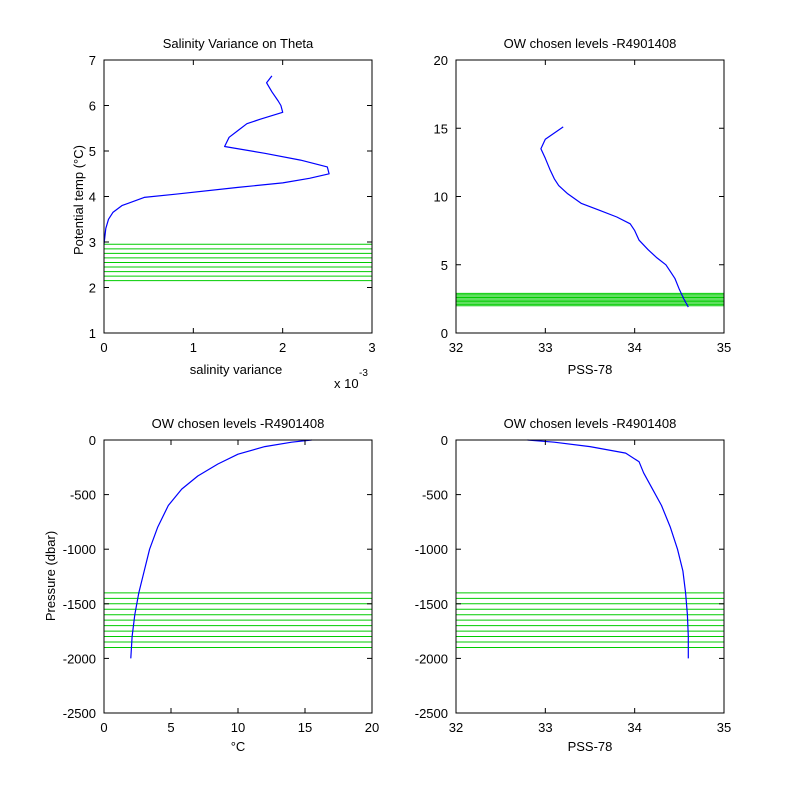 This screenshot has height=800, width=800. I want to click on y-tick-label: 6, so click(92, 106).